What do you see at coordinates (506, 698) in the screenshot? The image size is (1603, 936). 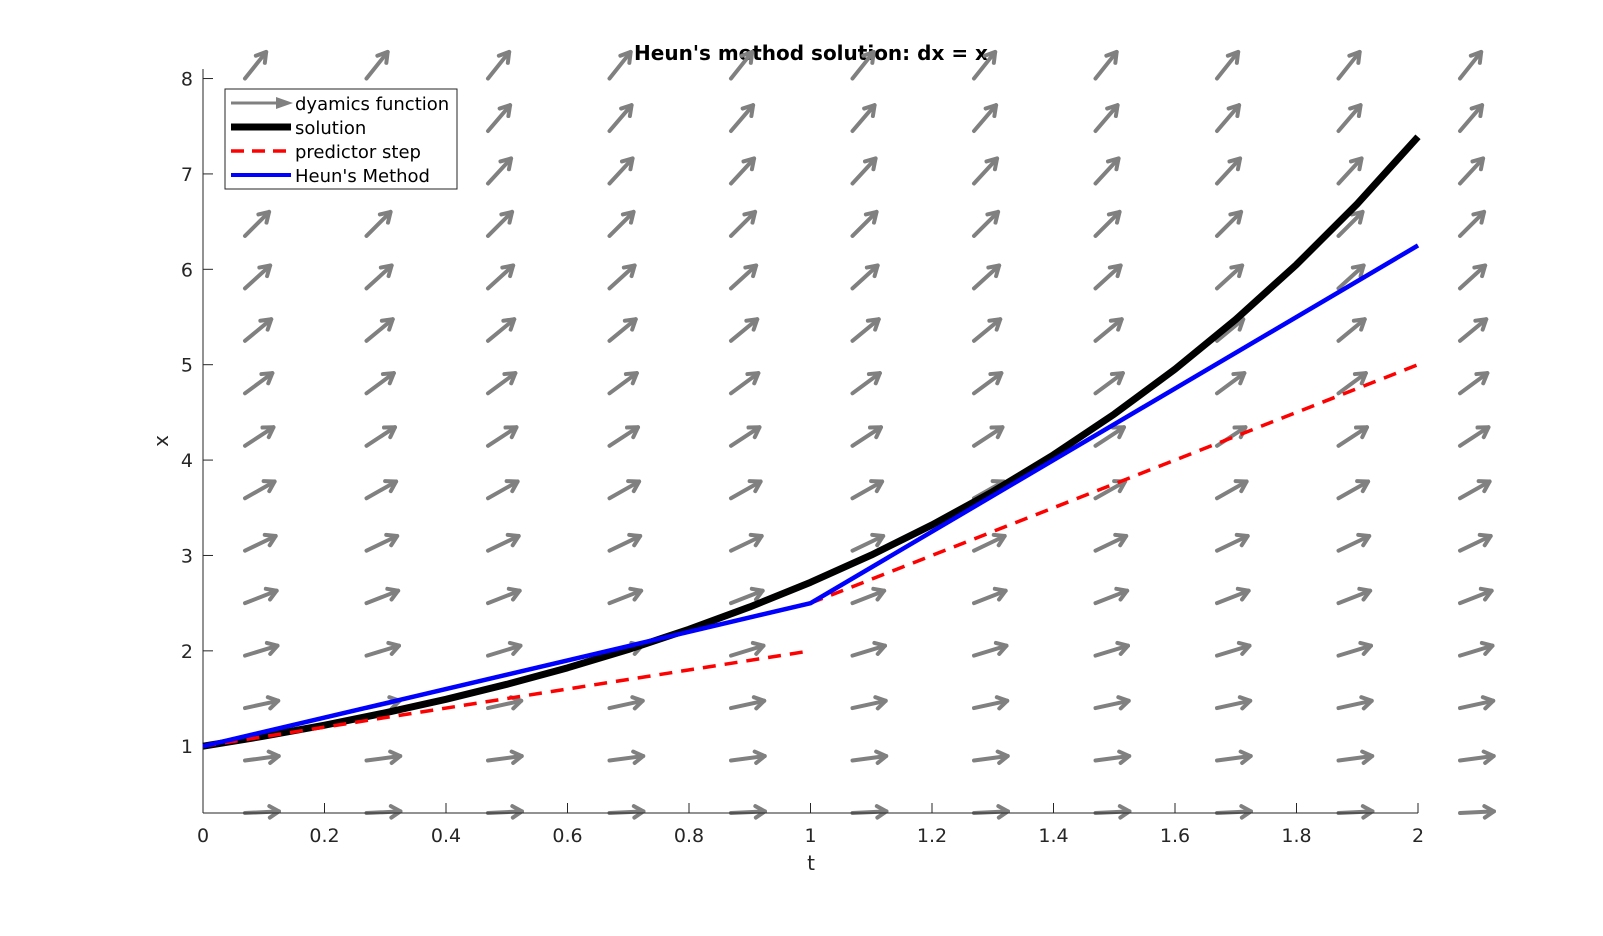 I see `series-predictor-step-segment` at bounding box center [506, 698].